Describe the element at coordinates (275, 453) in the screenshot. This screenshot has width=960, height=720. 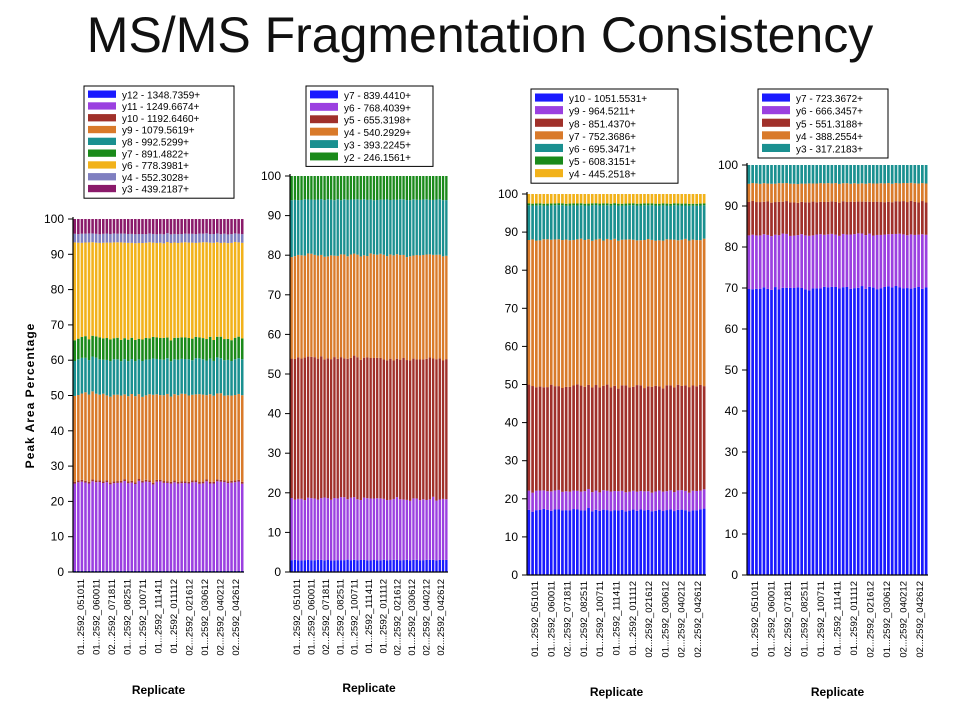
I see `y-tick-label: 30` at that location.